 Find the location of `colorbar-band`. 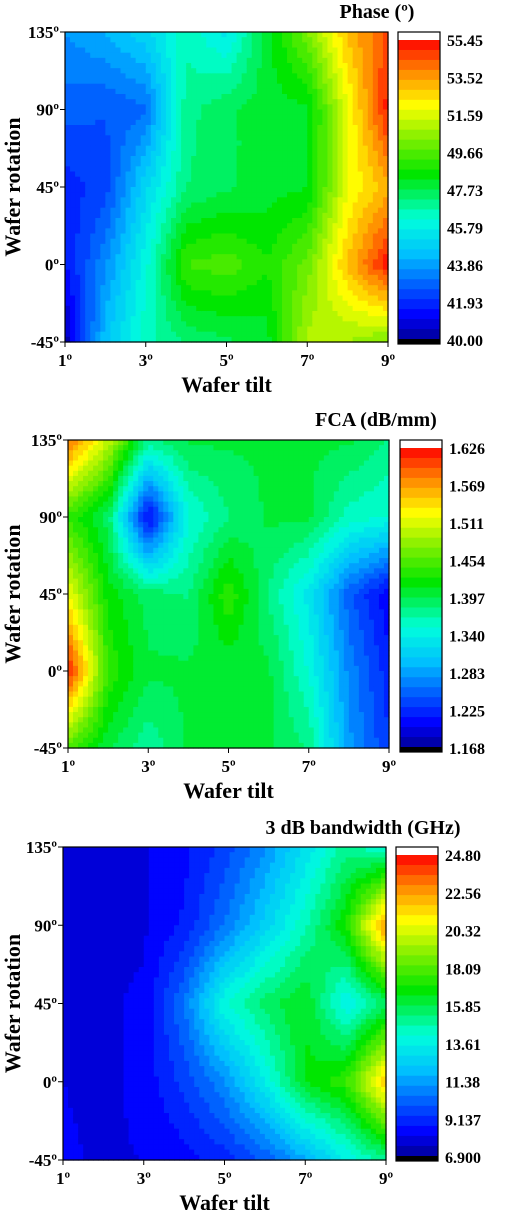

colorbar-band is located at coordinates (419, 224).